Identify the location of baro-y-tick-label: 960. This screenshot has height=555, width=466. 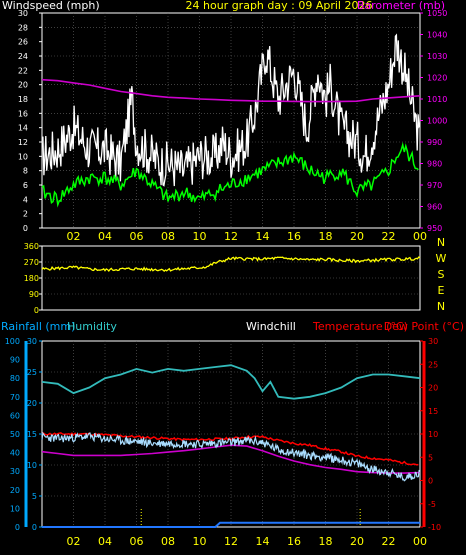
(434, 207).